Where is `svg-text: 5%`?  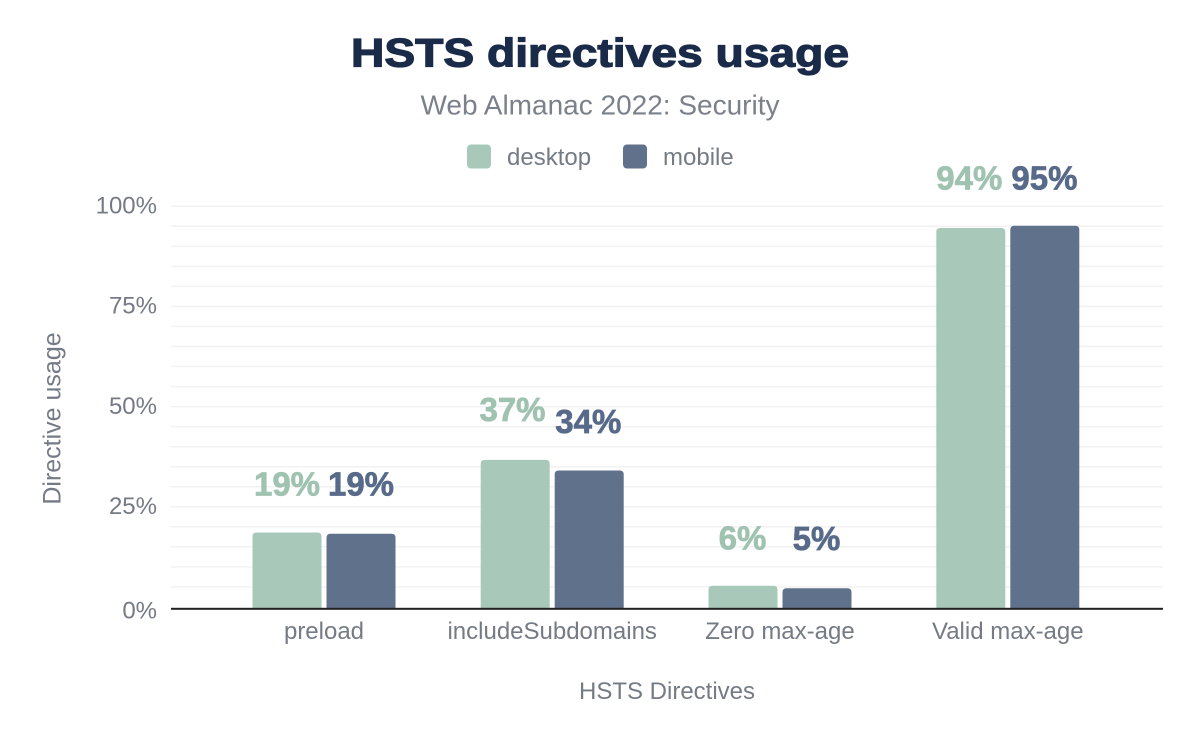 svg-text: 5% is located at coordinates (817, 538).